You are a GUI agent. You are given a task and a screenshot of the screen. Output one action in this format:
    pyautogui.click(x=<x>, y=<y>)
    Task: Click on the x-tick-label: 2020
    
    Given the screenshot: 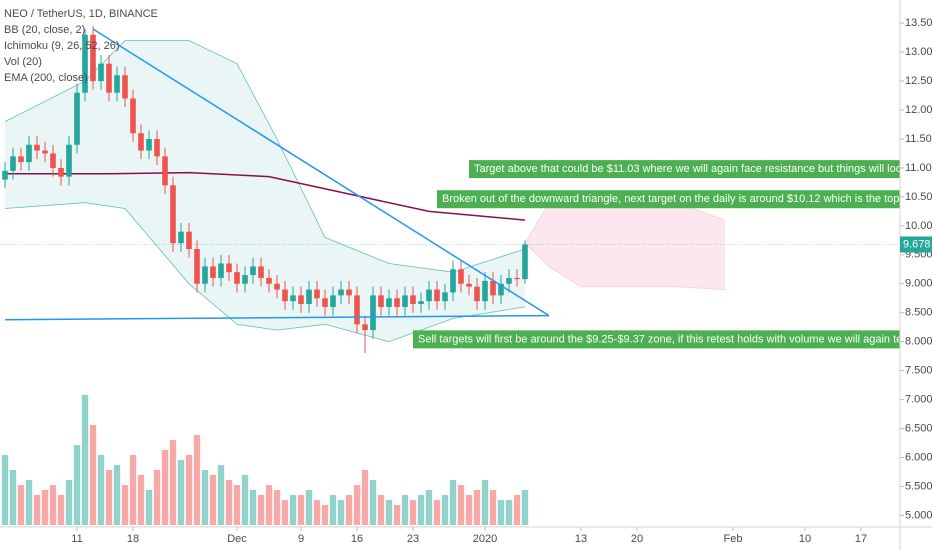 What is the action you would take?
    pyautogui.click(x=485, y=539)
    